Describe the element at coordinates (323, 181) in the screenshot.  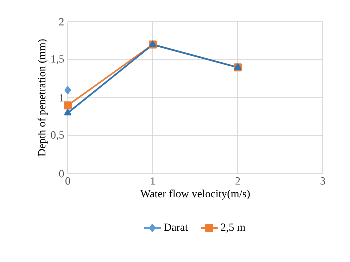
I see `x-tick-label: 3` at that location.